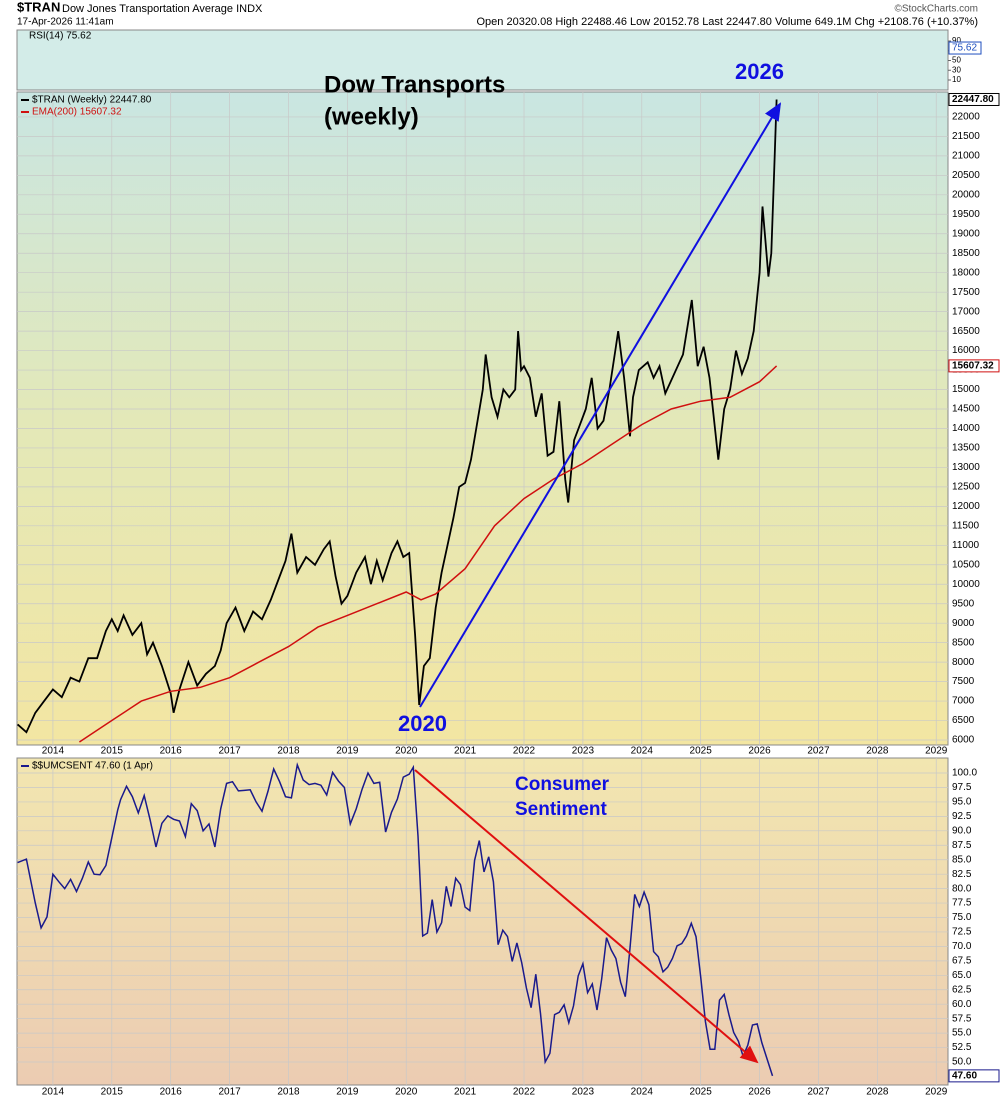  I want to click on badge-label: 22447.80, so click(973, 99).